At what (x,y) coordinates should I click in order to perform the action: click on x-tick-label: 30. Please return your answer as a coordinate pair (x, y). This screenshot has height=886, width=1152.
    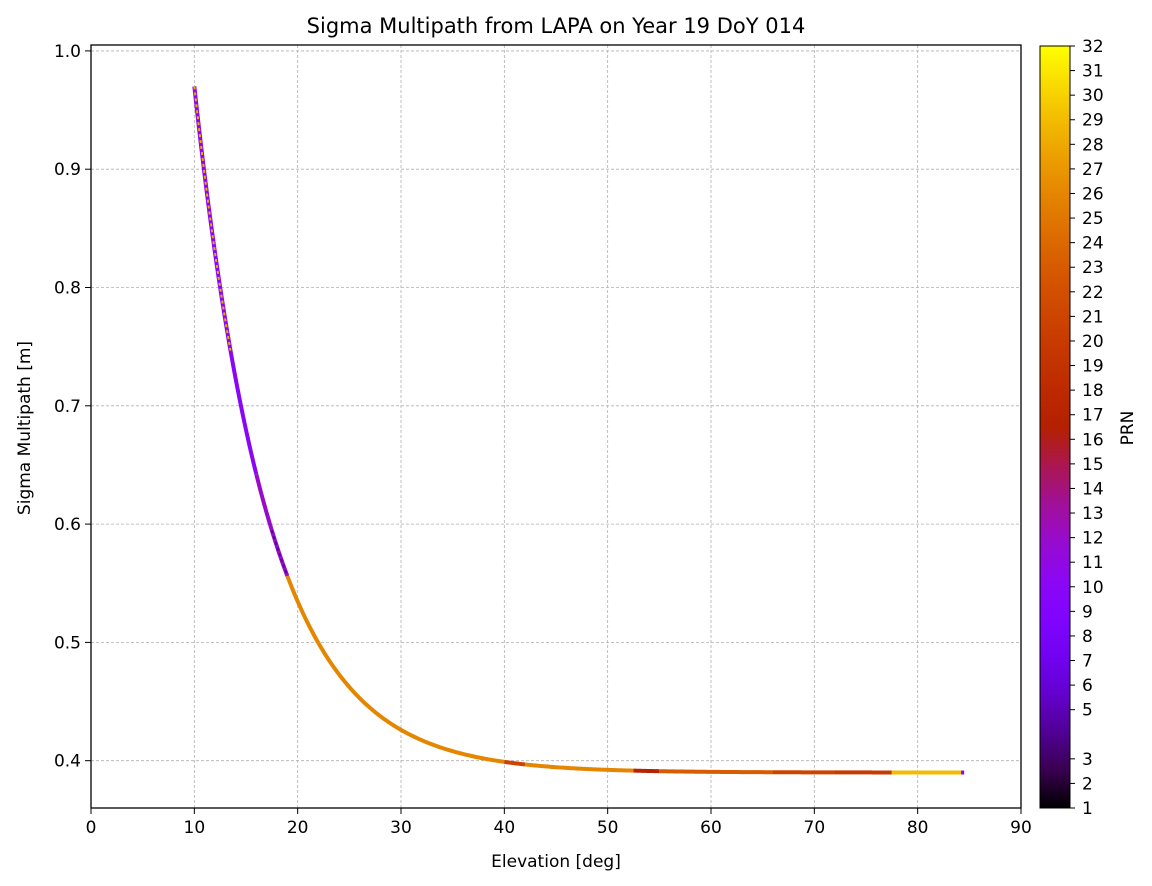
    Looking at the image, I should click on (401, 828).